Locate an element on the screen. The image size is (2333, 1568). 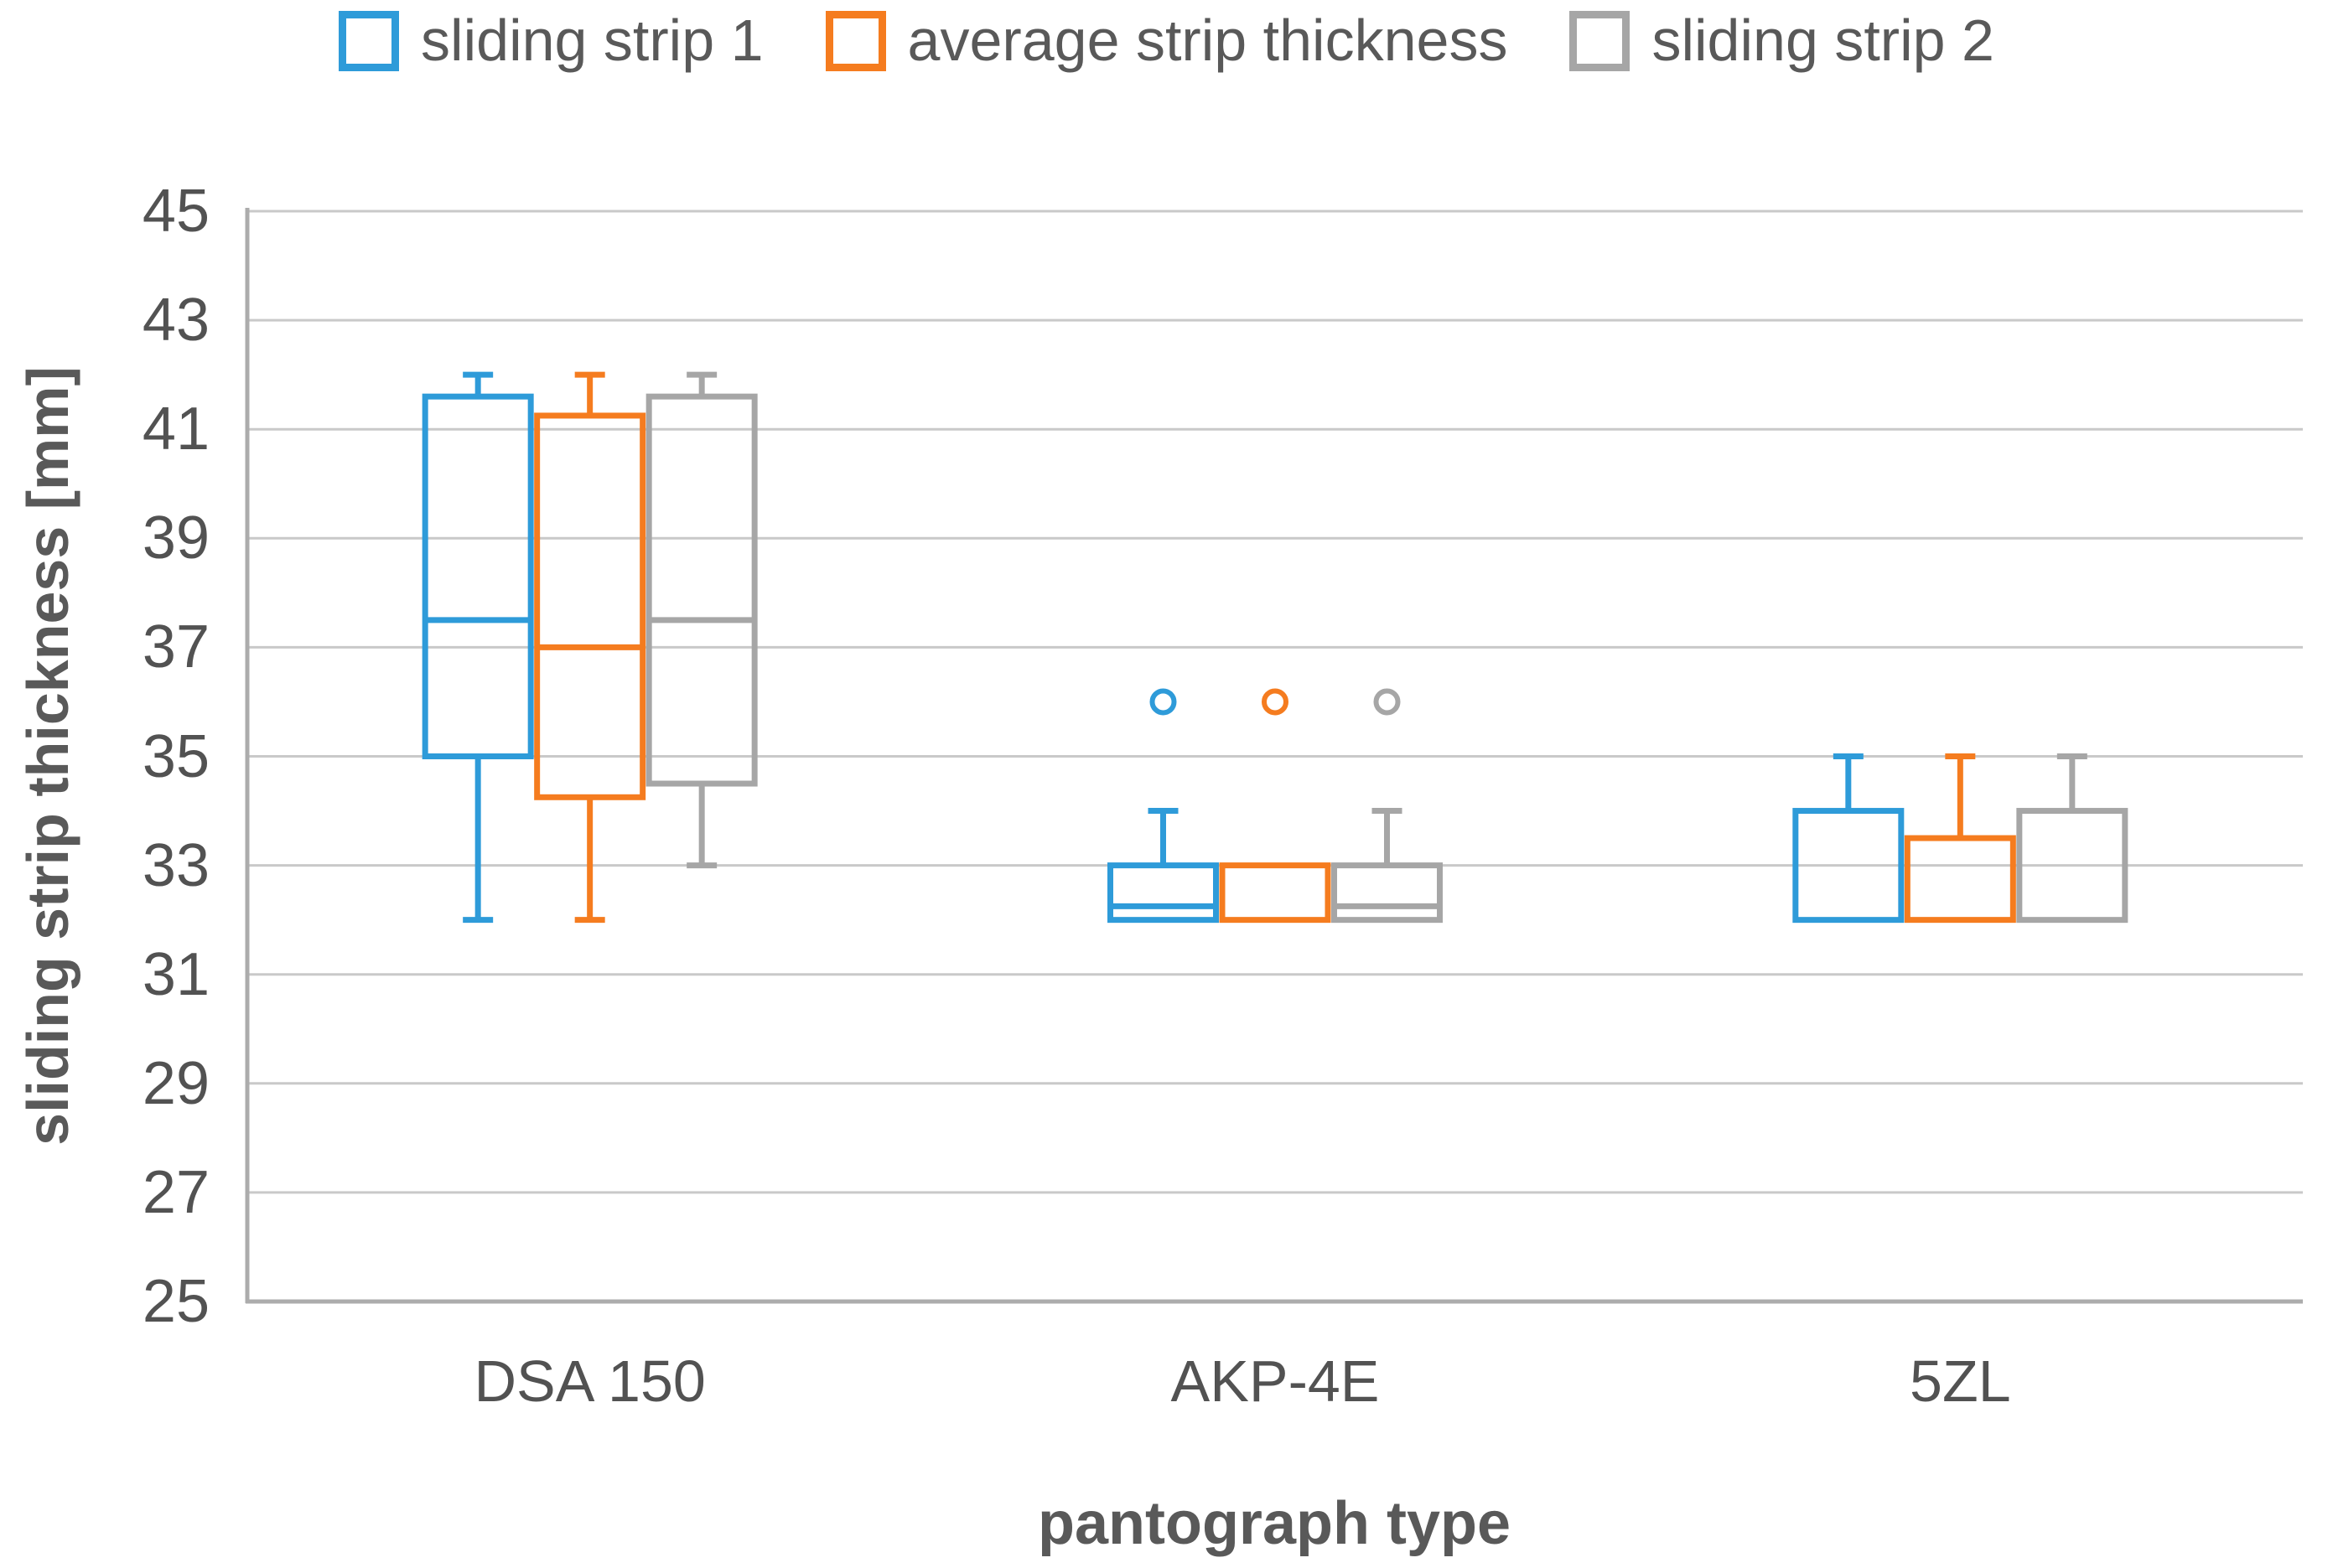
legend-label: sliding strip 2 is located at coordinates (1822, 40).